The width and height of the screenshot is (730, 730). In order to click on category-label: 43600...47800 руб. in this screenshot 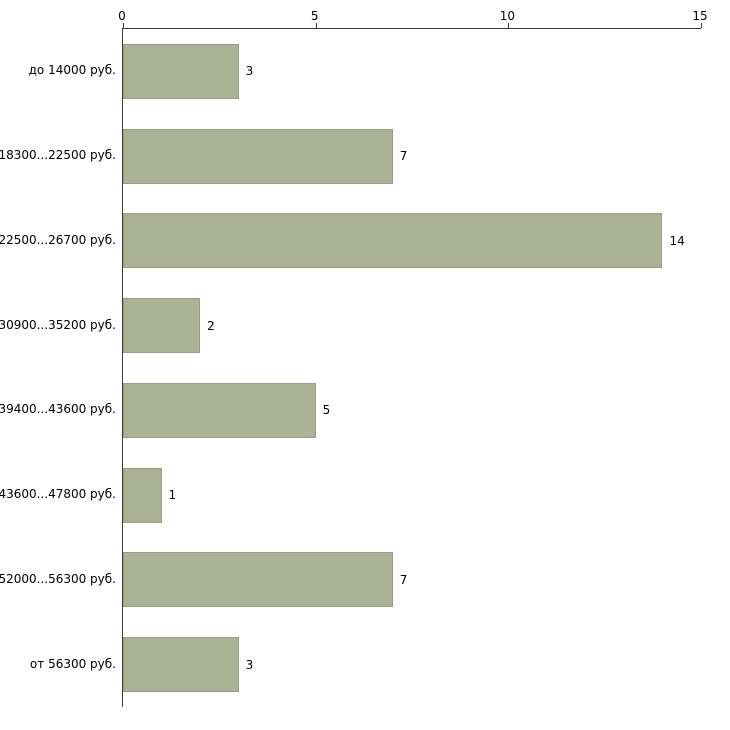, I will do `click(58, 494)`.